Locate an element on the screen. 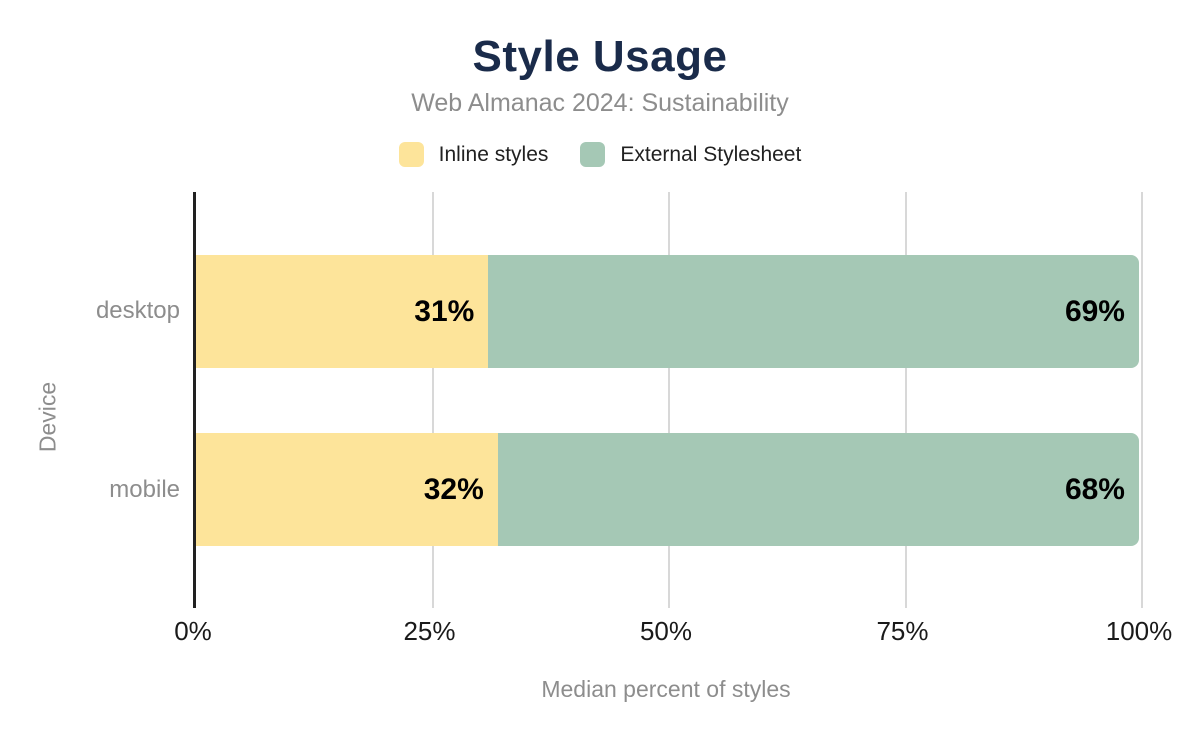  legend-swatch-external-stylesheet is located at coordinates (593, 154).